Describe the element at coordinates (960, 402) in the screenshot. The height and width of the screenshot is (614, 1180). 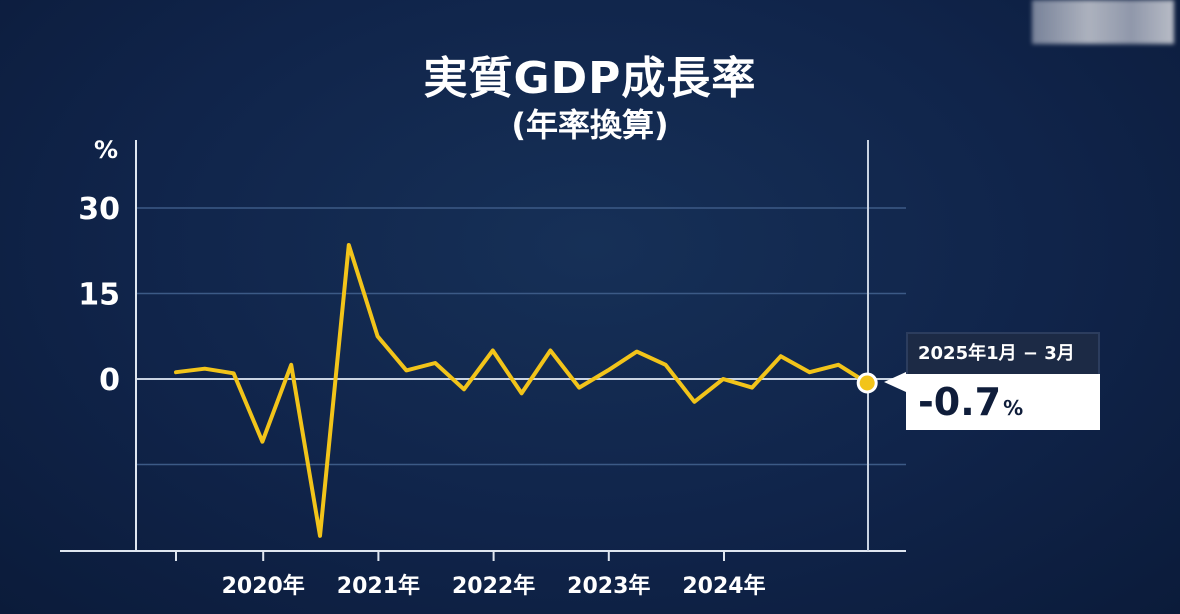
I see `callout-value: -0.7` at that location.